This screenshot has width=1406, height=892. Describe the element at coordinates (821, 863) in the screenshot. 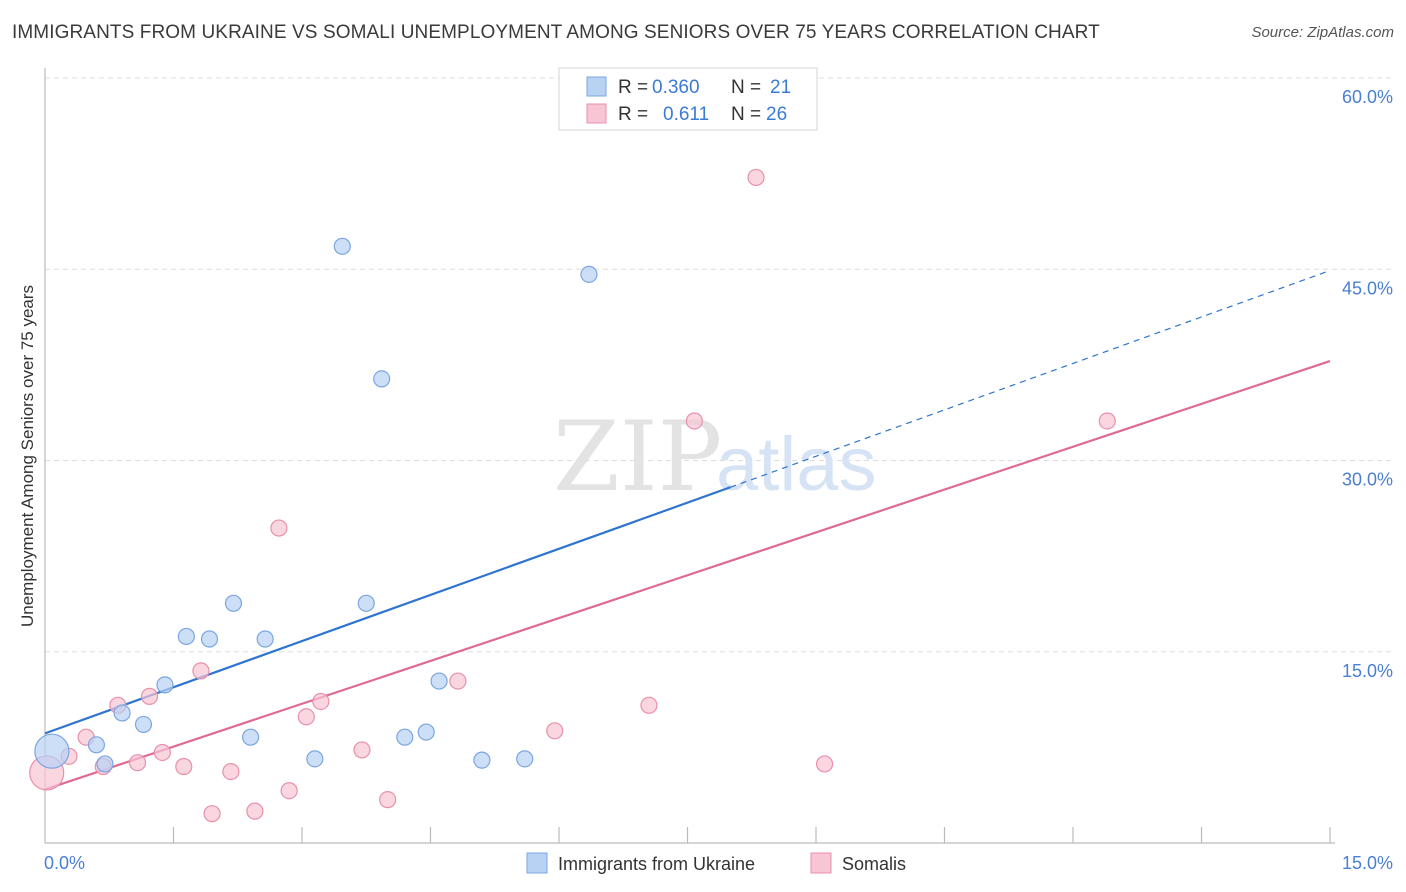

I see `series-legend-swatch-somali` at that location.